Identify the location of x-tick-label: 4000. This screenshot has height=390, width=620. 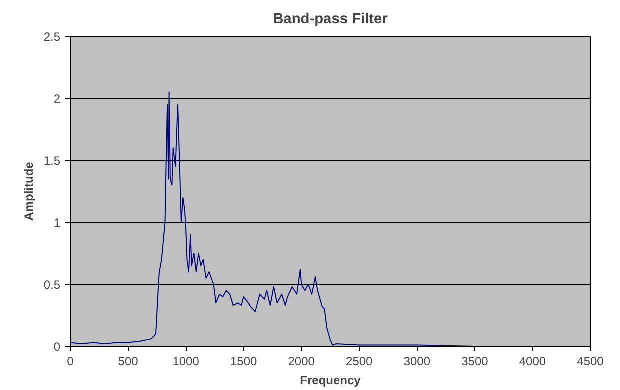
(532, 361).